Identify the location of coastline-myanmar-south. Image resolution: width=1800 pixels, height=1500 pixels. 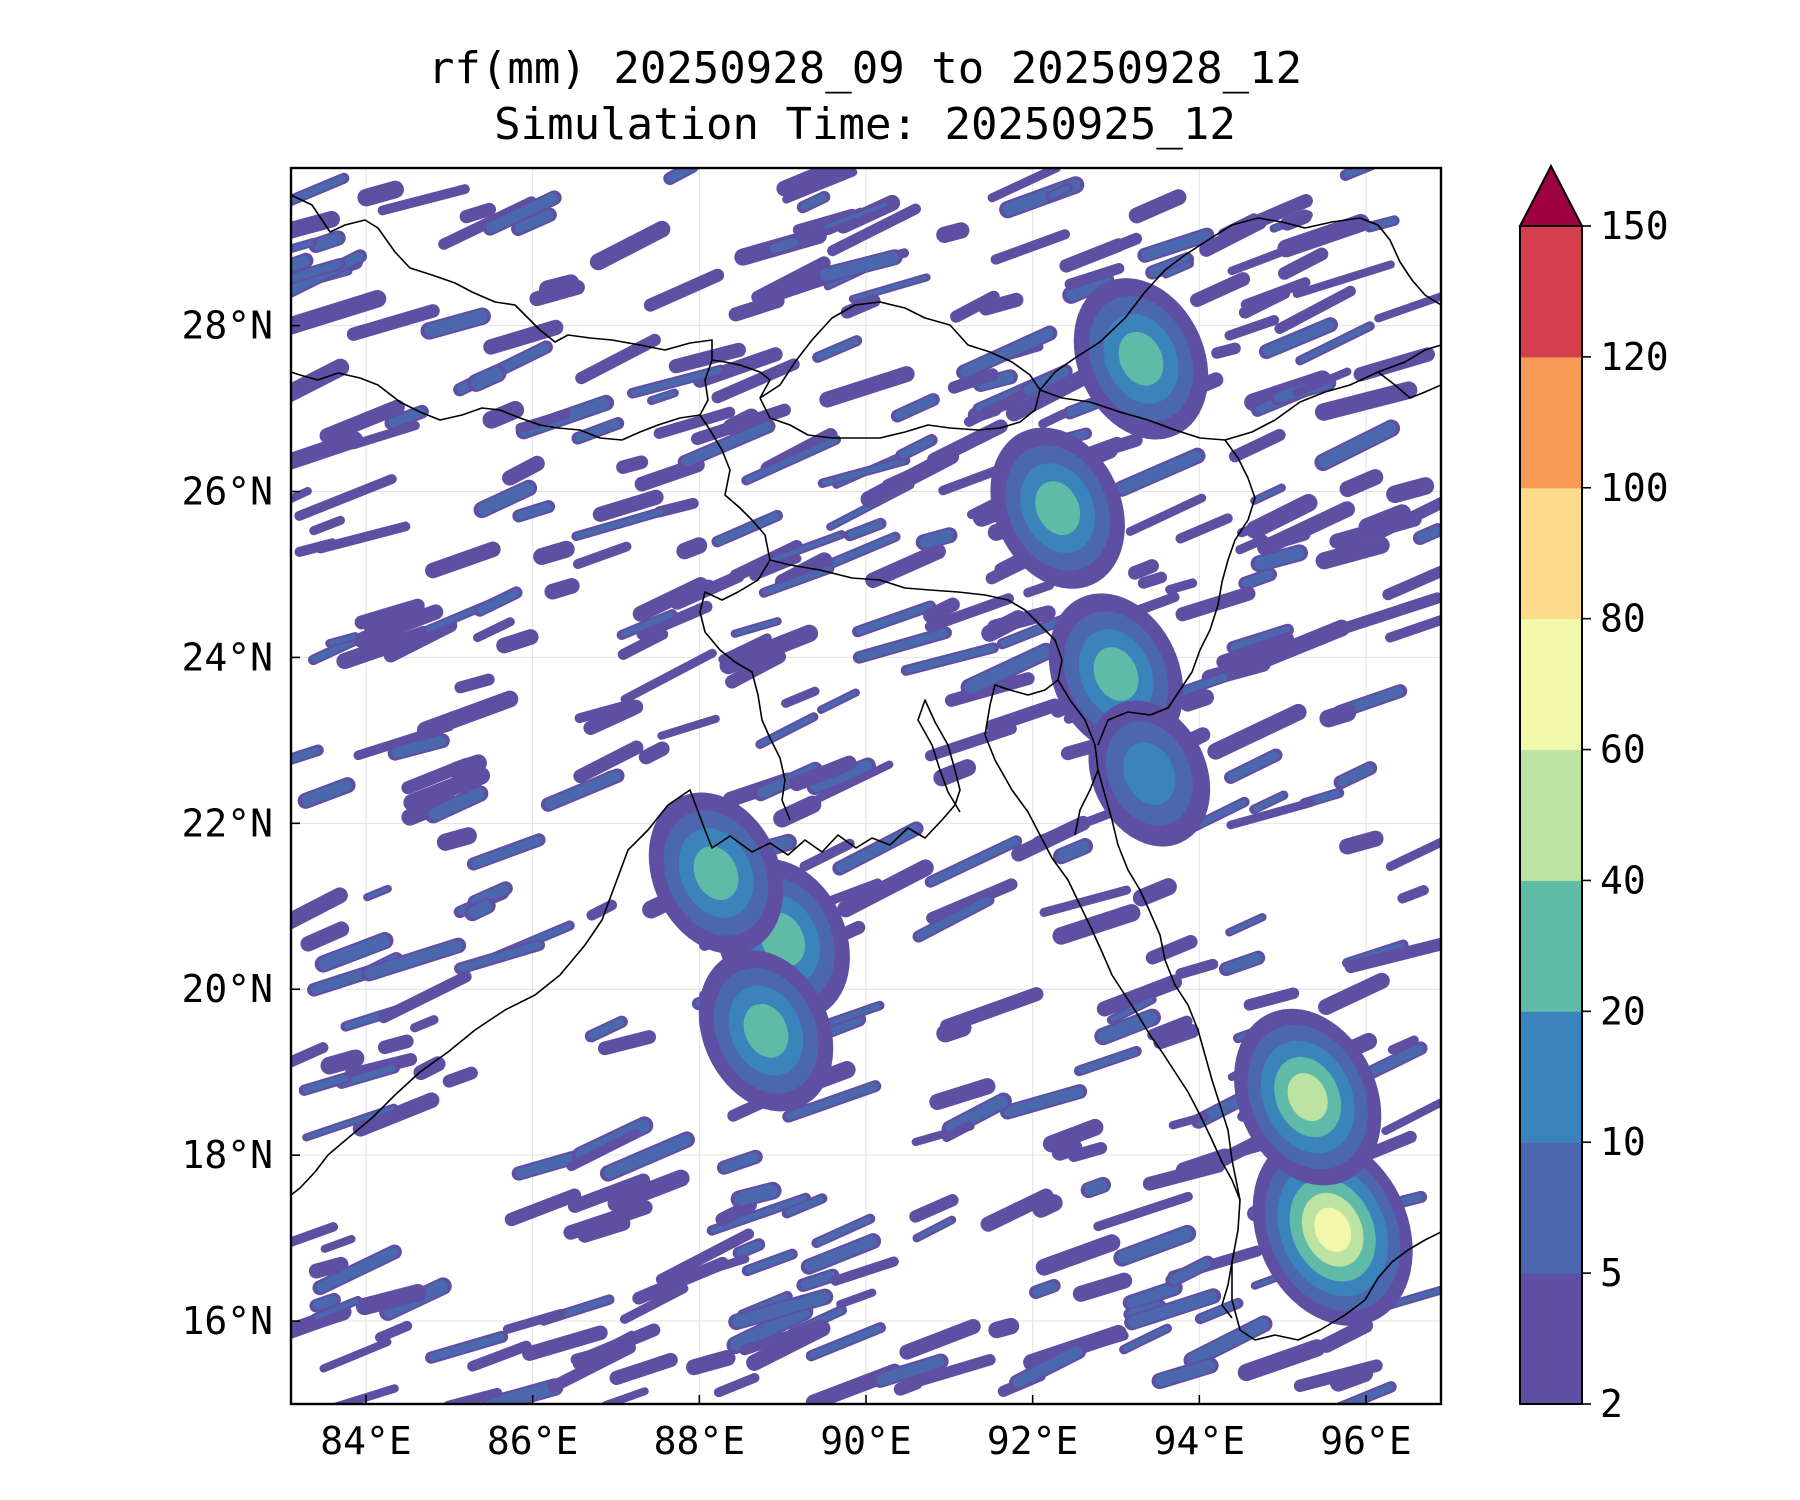
(1227, 1290).